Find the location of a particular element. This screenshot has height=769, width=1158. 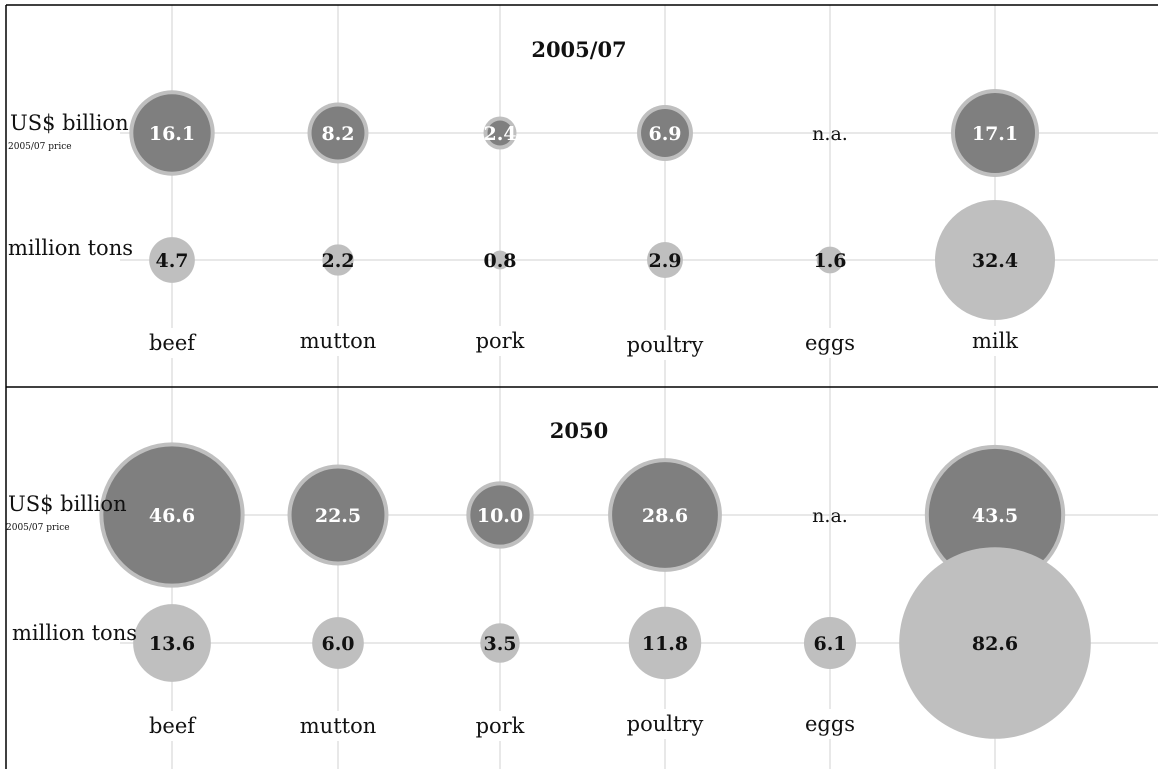

category-label-milk: milk is located at coordinates (995, 341).